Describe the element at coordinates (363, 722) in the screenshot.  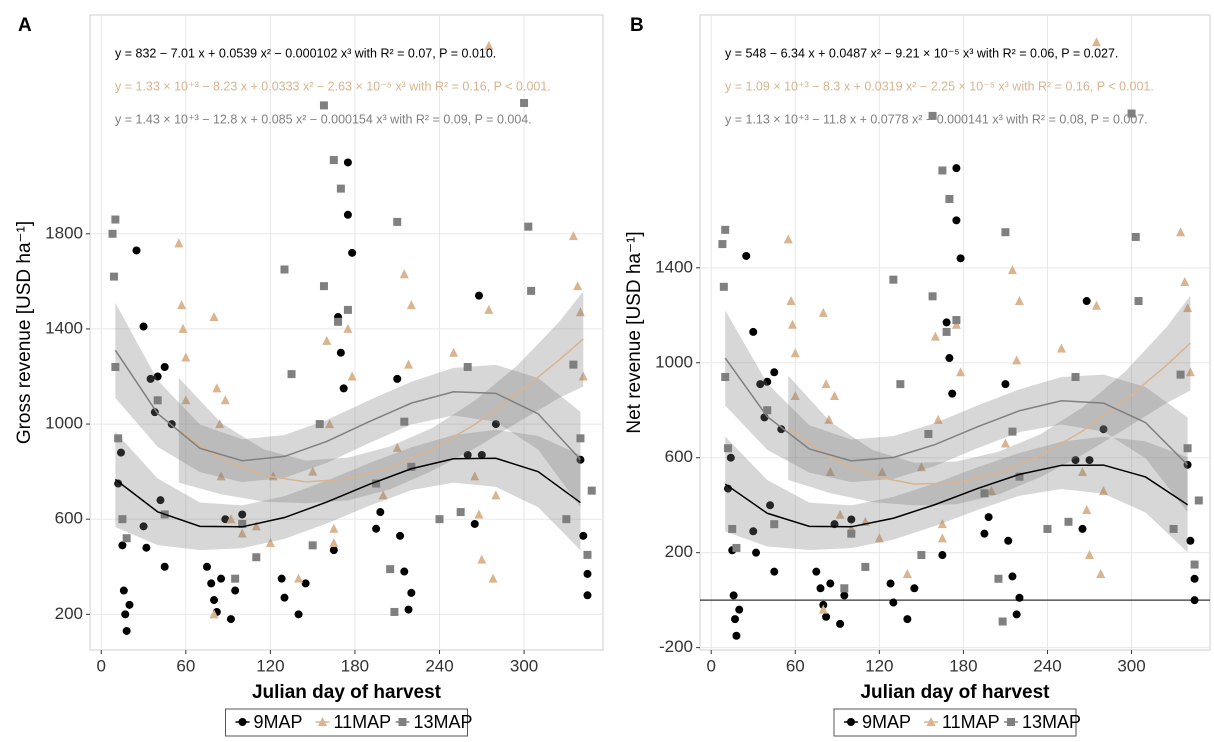
I see `legend-label: 11MAP` at that location.